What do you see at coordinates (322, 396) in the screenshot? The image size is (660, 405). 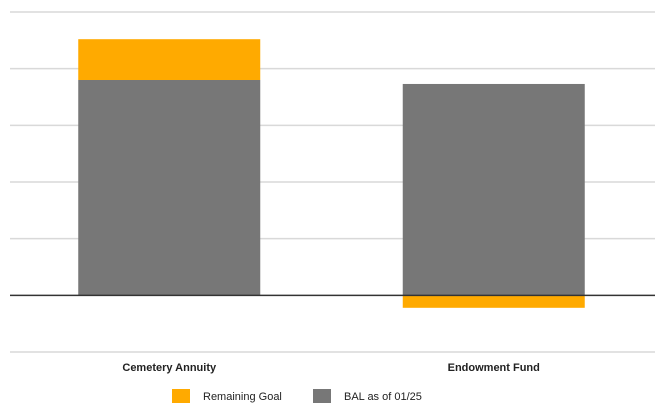 I see `legend-swatch-balance` at bounding box center [322, 396].